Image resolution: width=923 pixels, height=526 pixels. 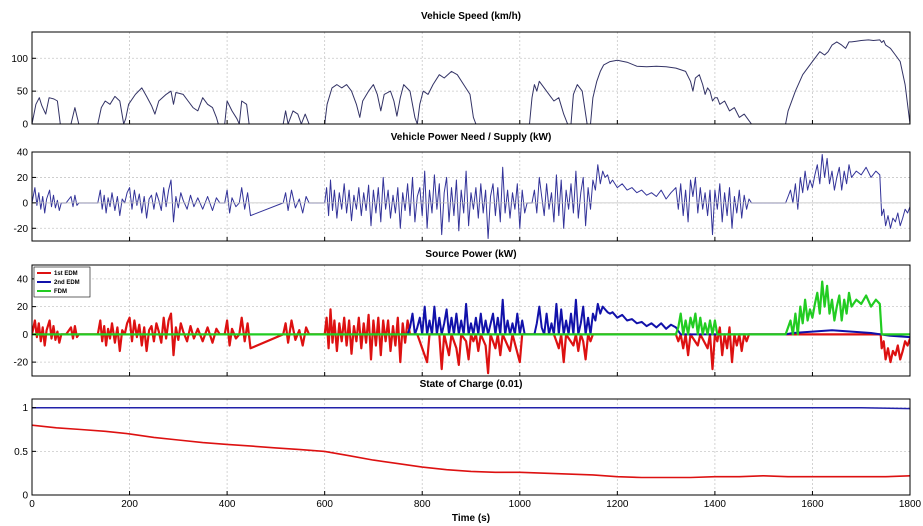 What do you see at coordinates (25, 408) in the screenshot?
I see `y-tick-label: 1` at bounding box center [25, 408].